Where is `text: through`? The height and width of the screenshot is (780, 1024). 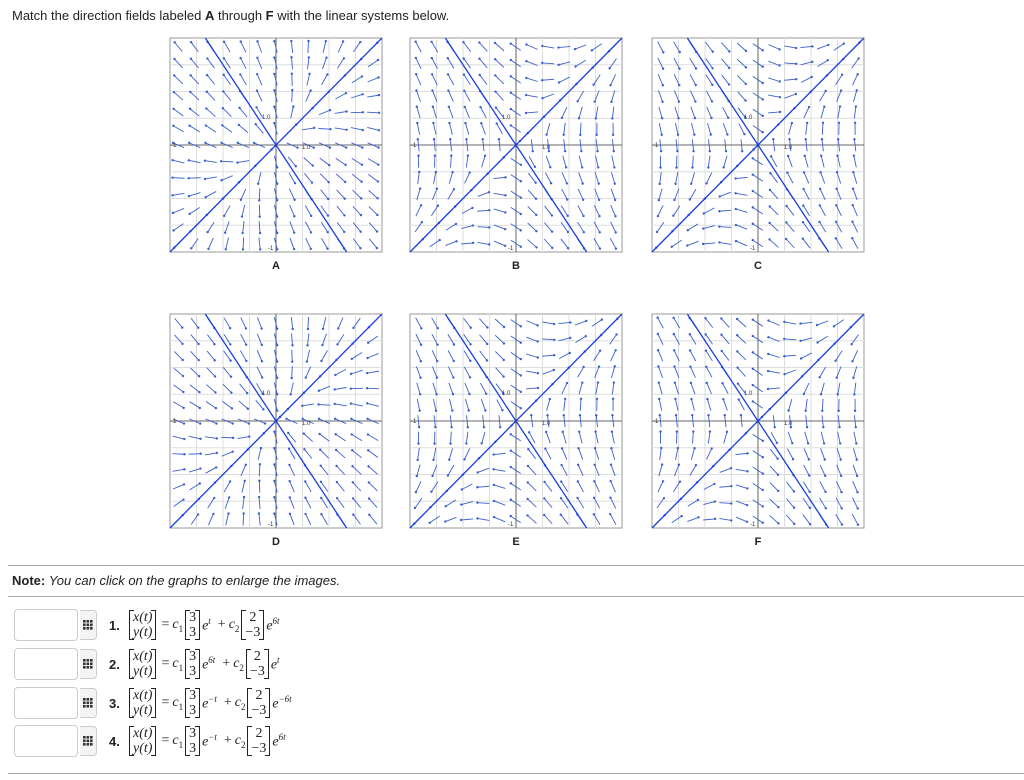 text: through is located at coordinates (240, 15).